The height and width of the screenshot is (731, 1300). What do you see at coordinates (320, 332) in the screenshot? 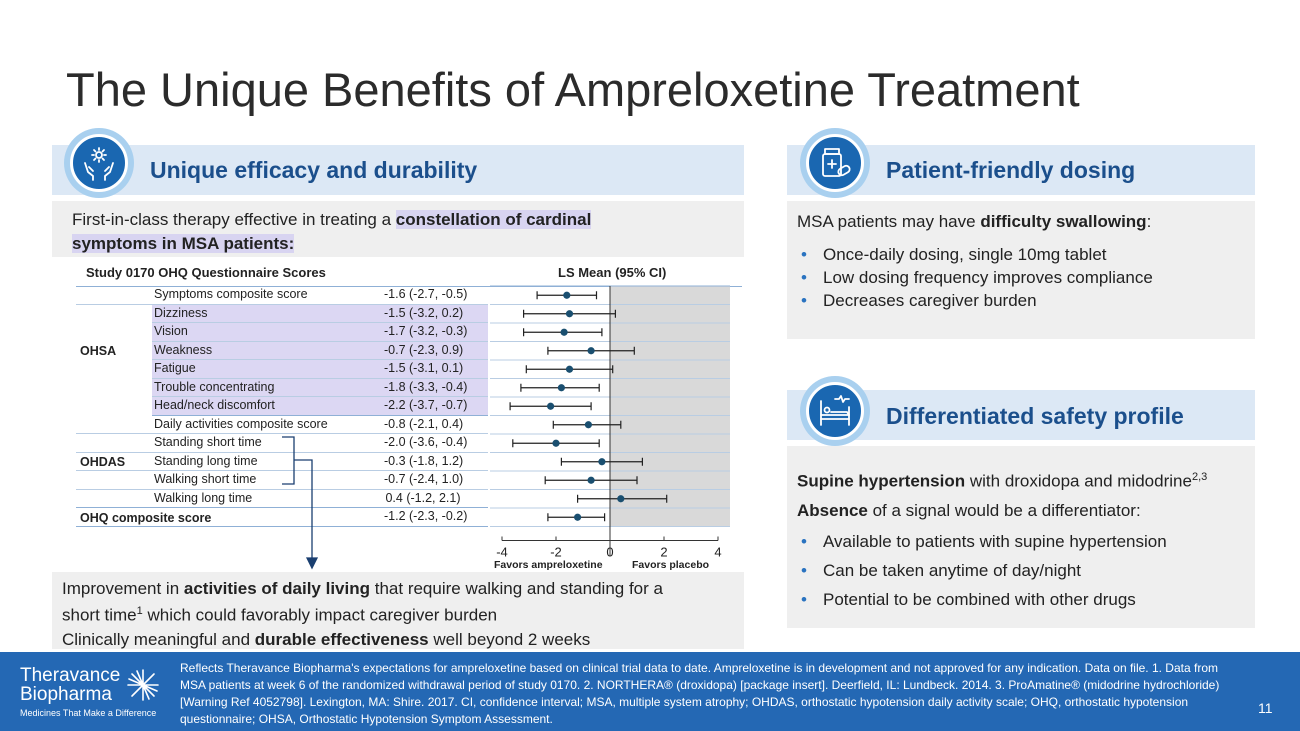
I see `table-row: Vision -1.7 (-3.2, -0.3)` at bounding box center [320, 332].